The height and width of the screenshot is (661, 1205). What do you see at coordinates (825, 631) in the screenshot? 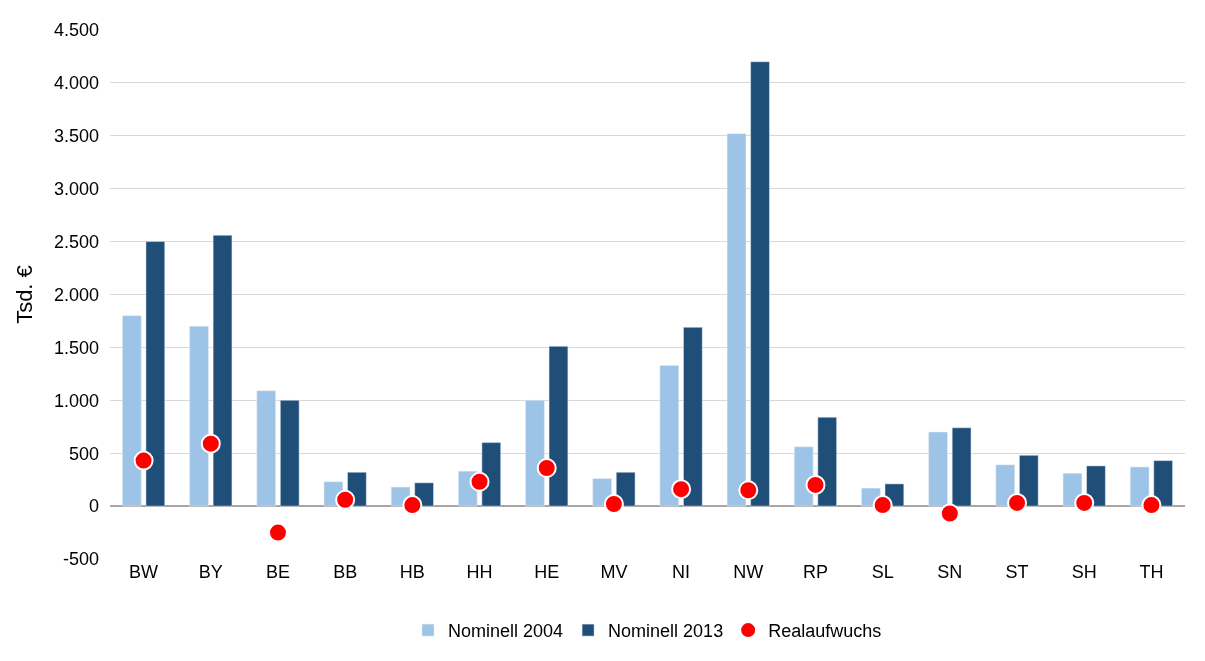
I see `legend-label: Realaufwuchs` at bounding box center [825, 631].